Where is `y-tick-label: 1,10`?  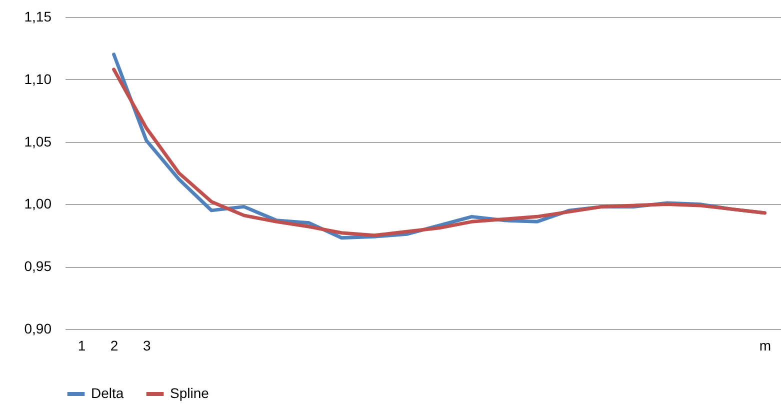 y-tick-label: 1,10 is located at coordinates (38, 78).